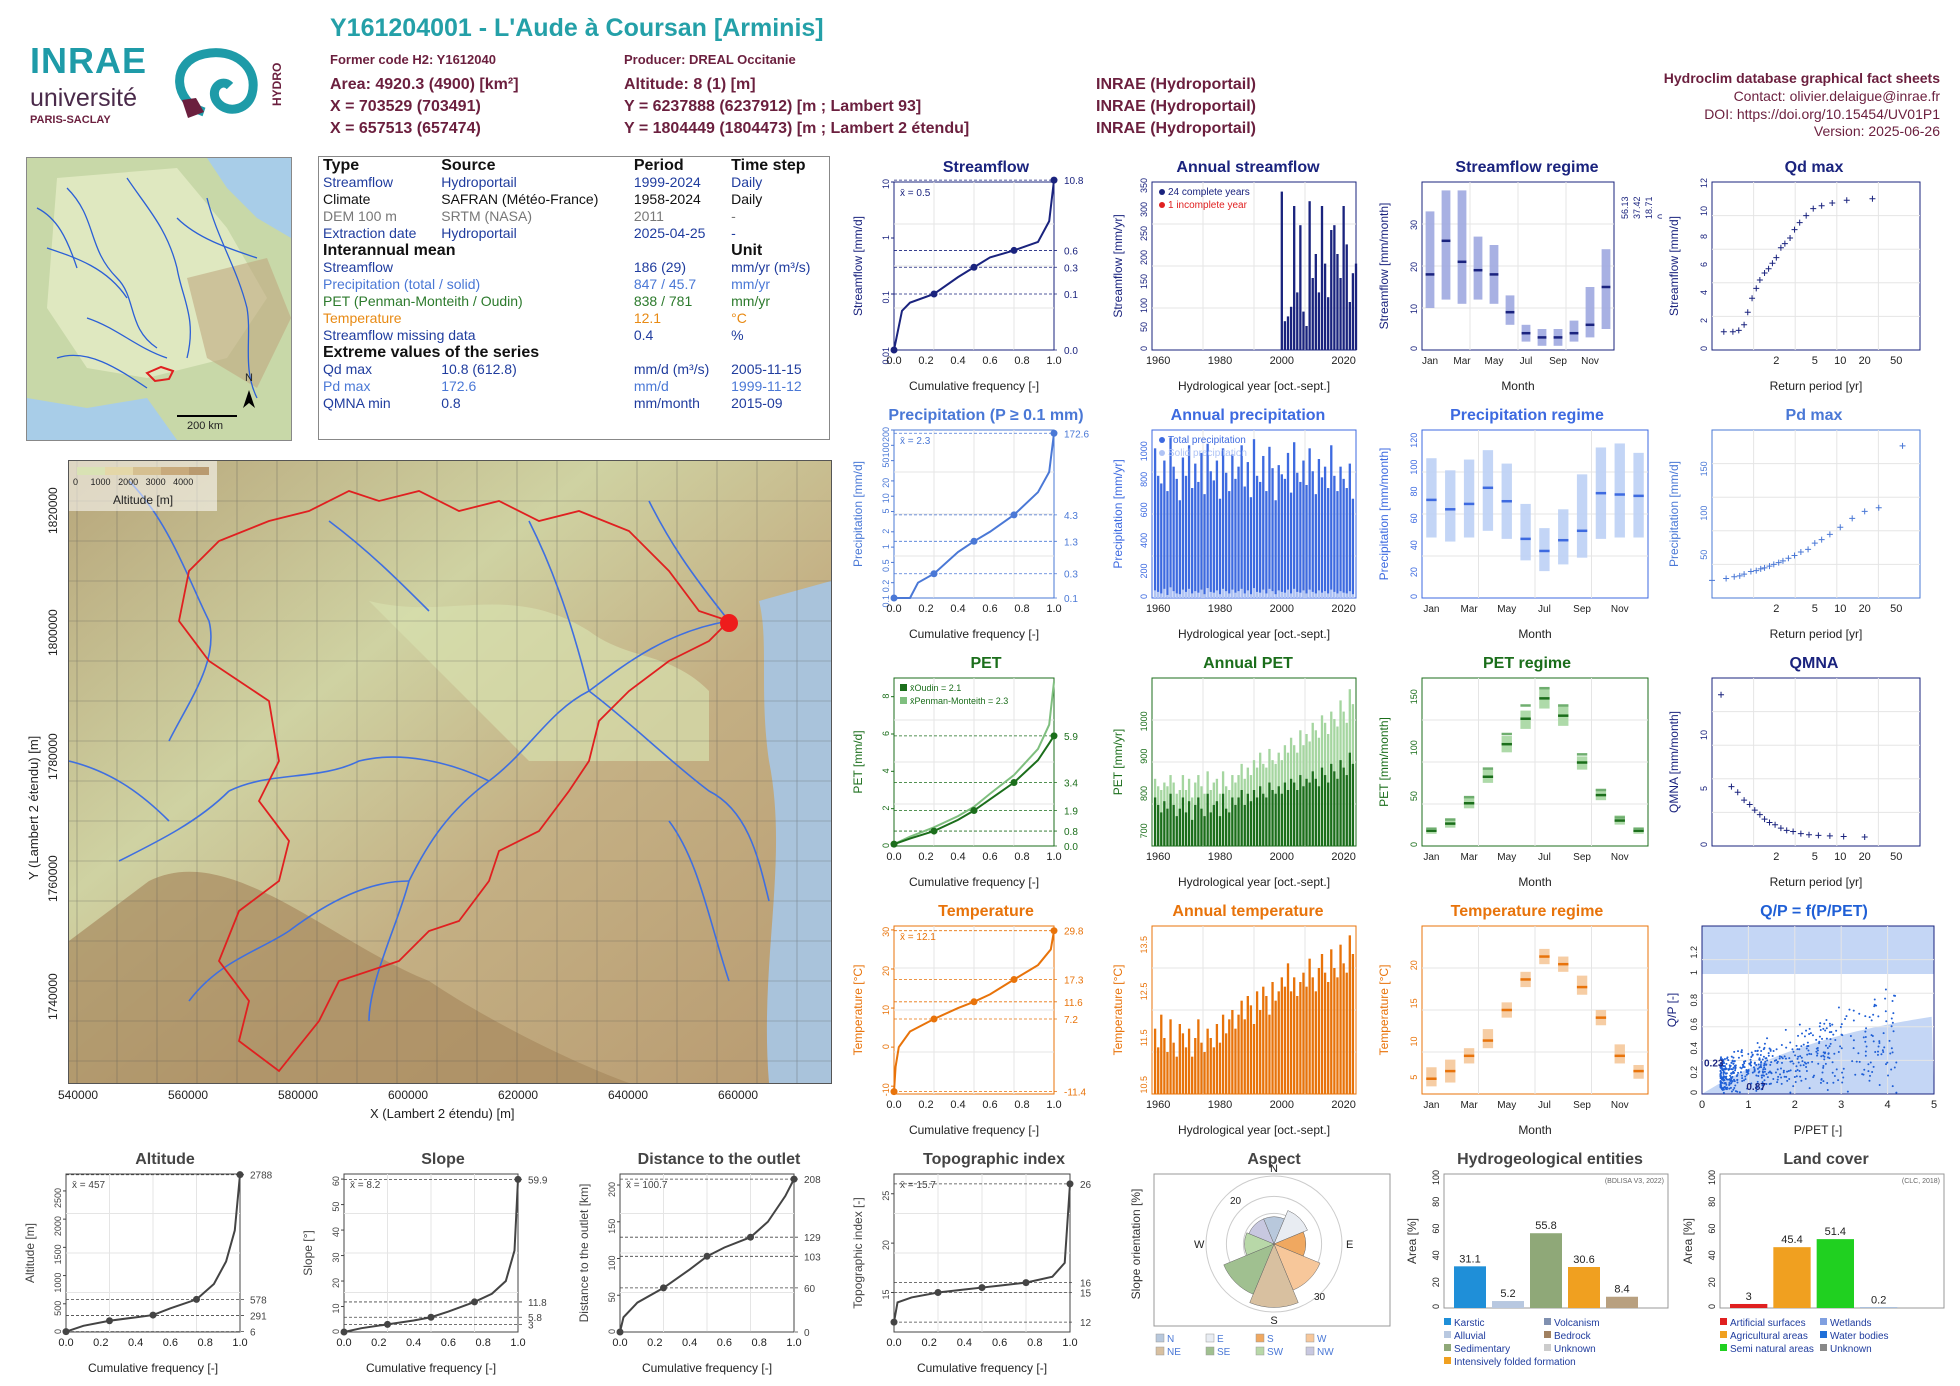  What do you see at coordinates (1144, 1037) in the screenshot?
I see `y-tick-label: 11.5` at bounding box center [1144, 1037].